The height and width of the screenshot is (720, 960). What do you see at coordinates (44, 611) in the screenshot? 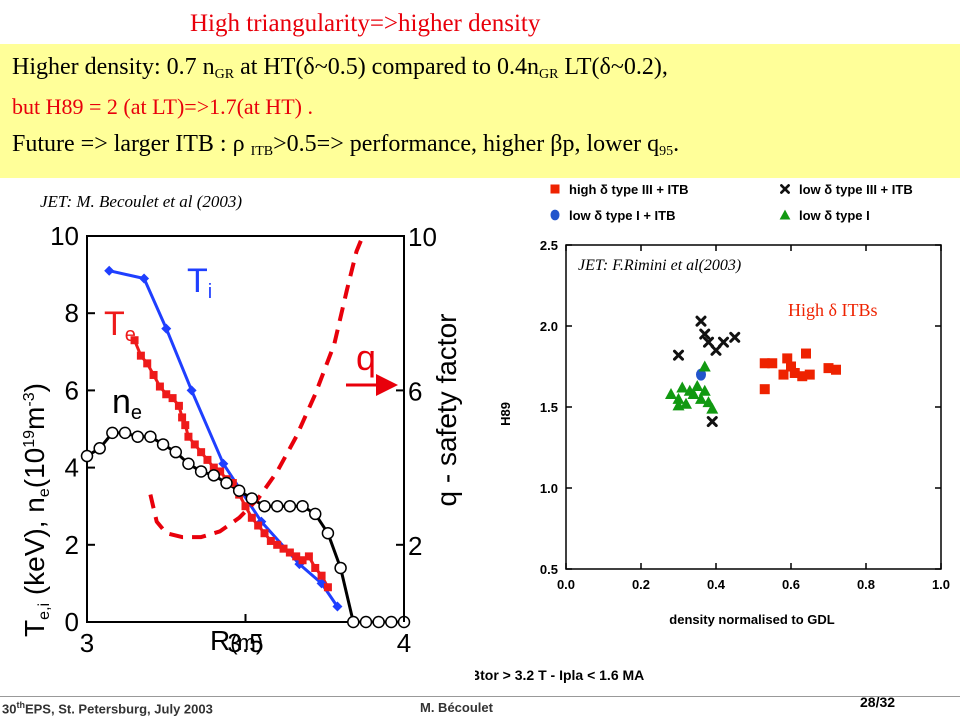
I see `ylabel-part-2: e,i` at bounding box center [44, 611].